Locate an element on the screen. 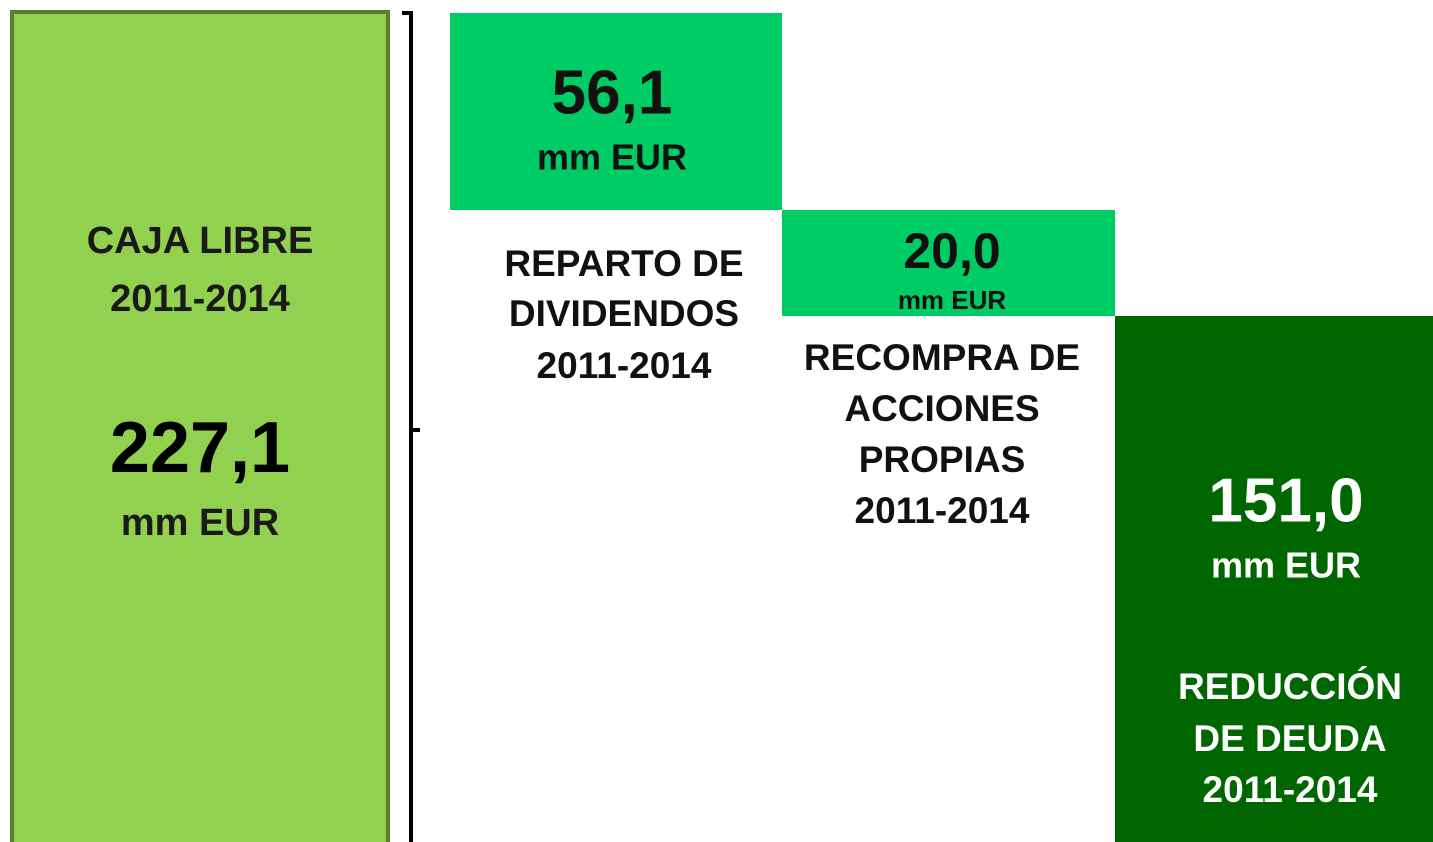  debt-value: 151,0 is located at coordinates (1285, 500).